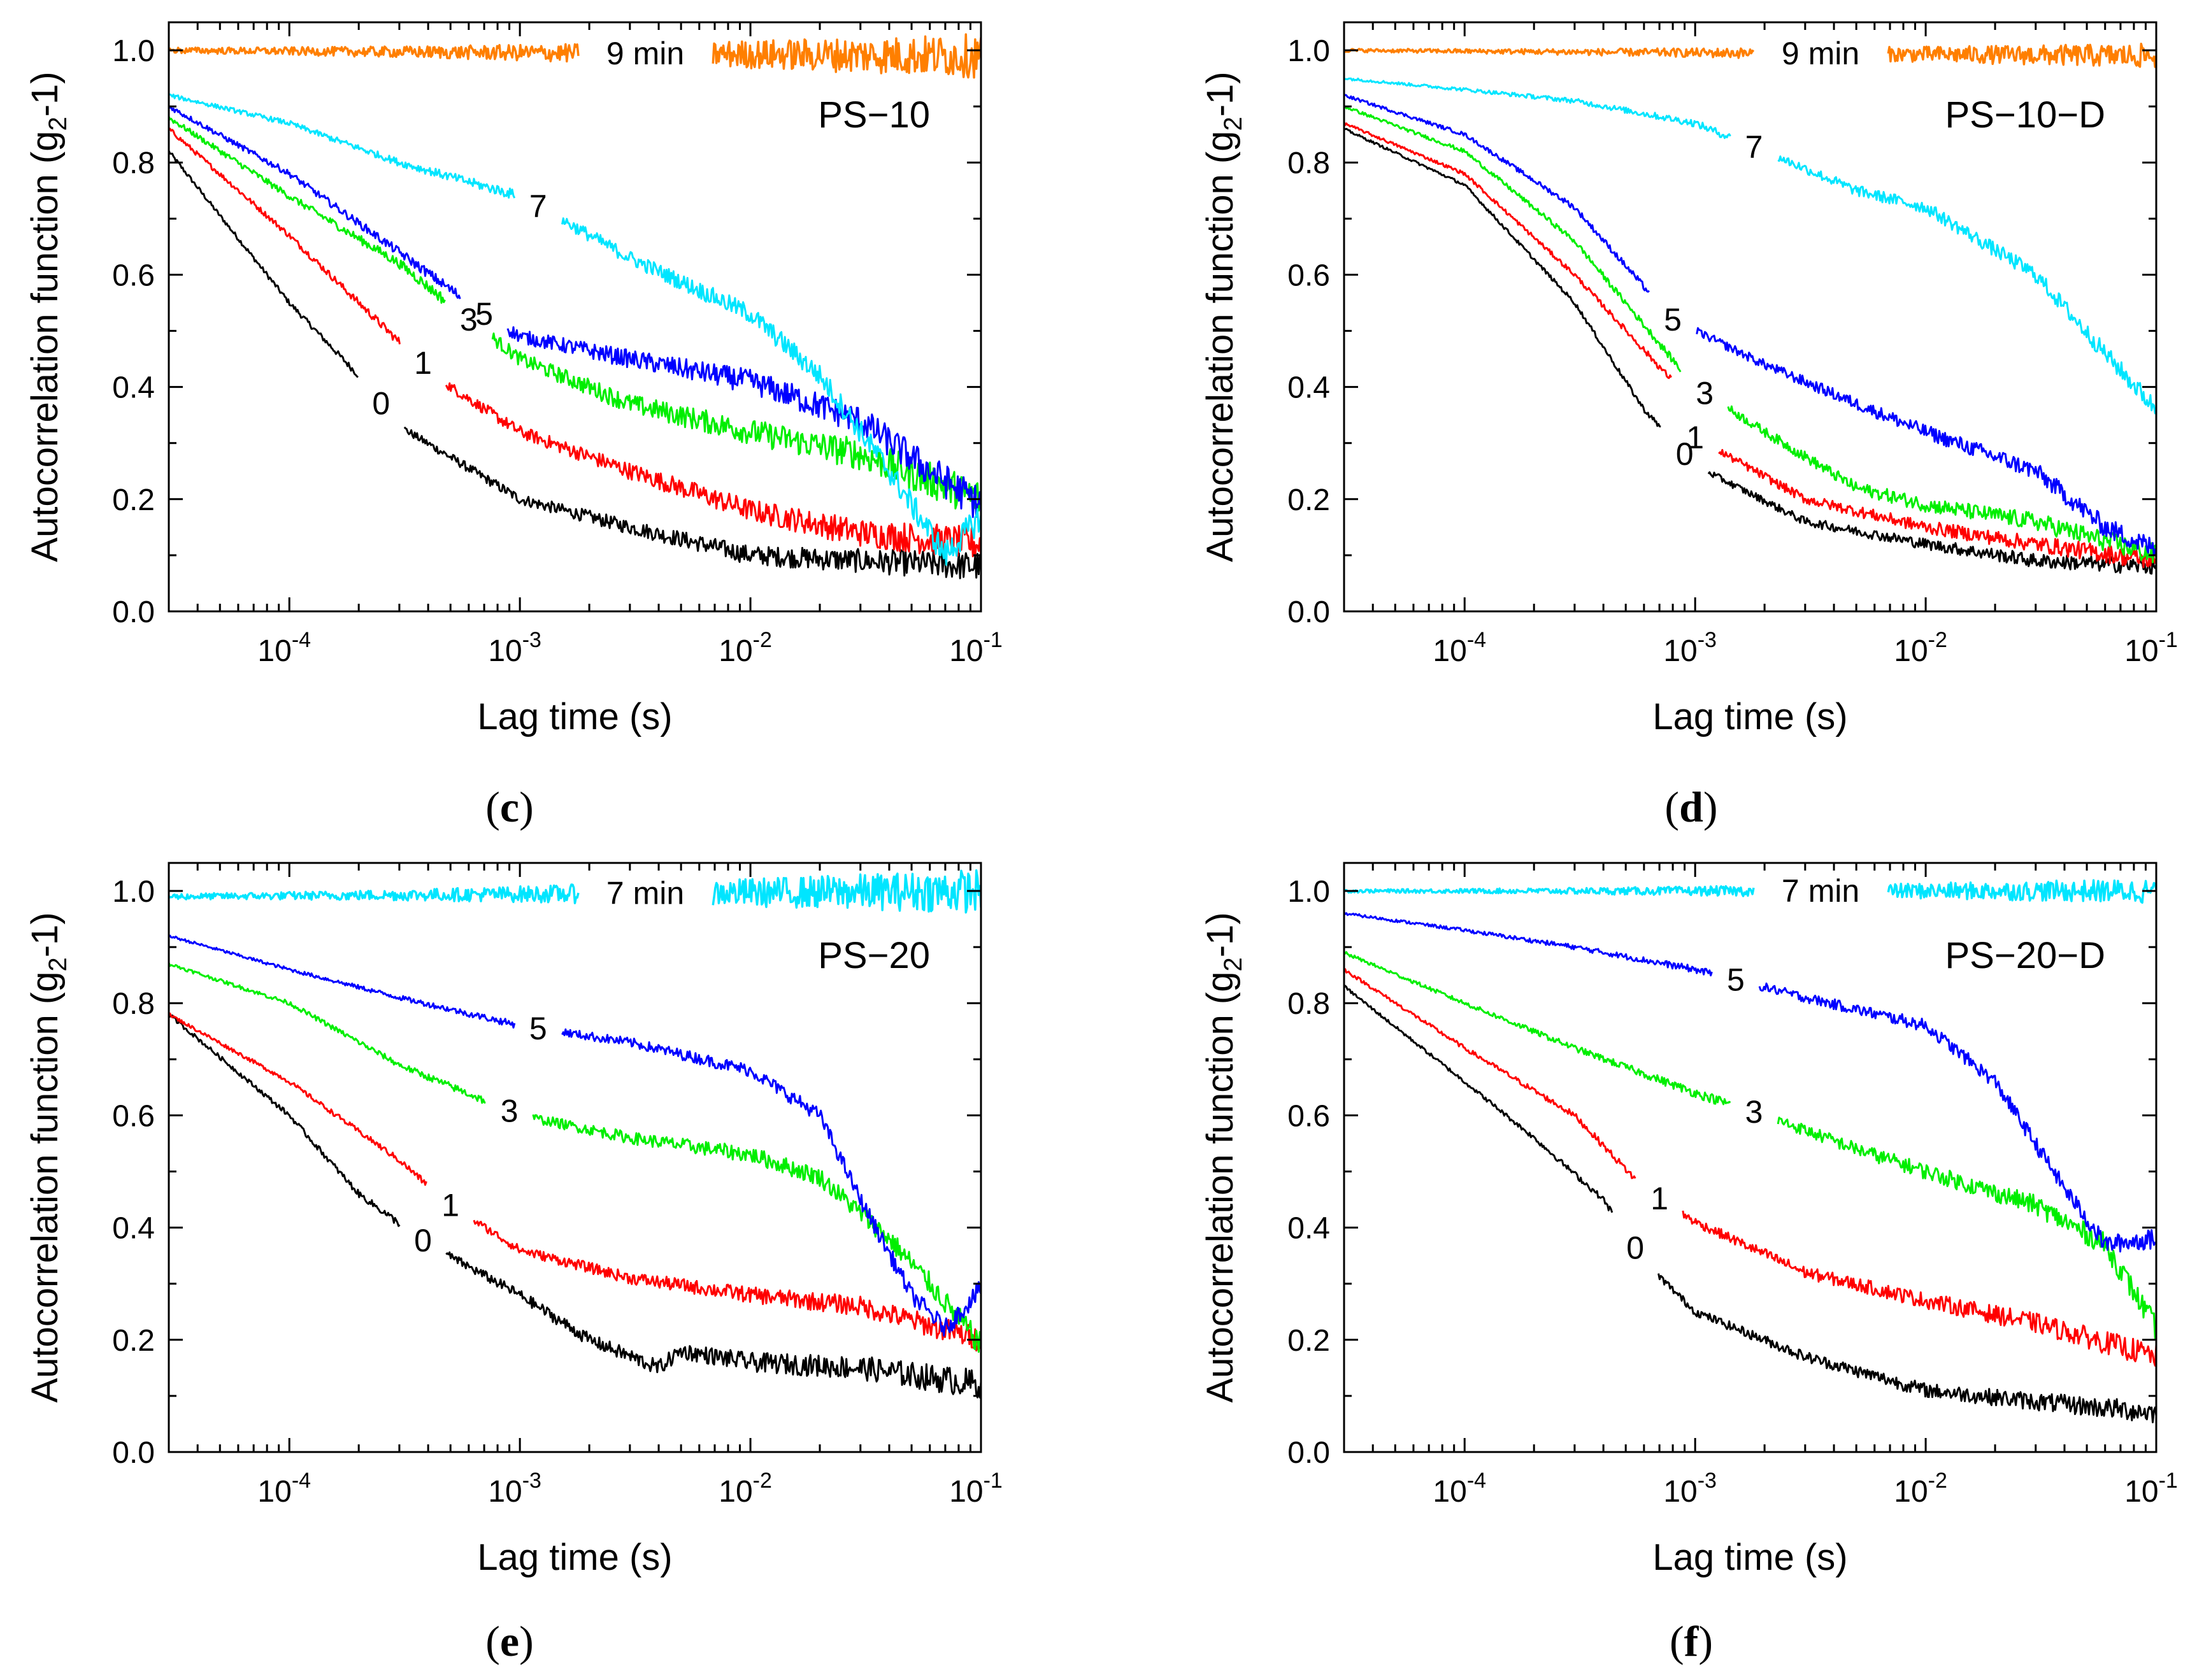 This screenshot has width=2197, height=1680. Describe the element at coordinates (509, 1641) in the screenshot. I see `panel-caption: (e)` at that location.